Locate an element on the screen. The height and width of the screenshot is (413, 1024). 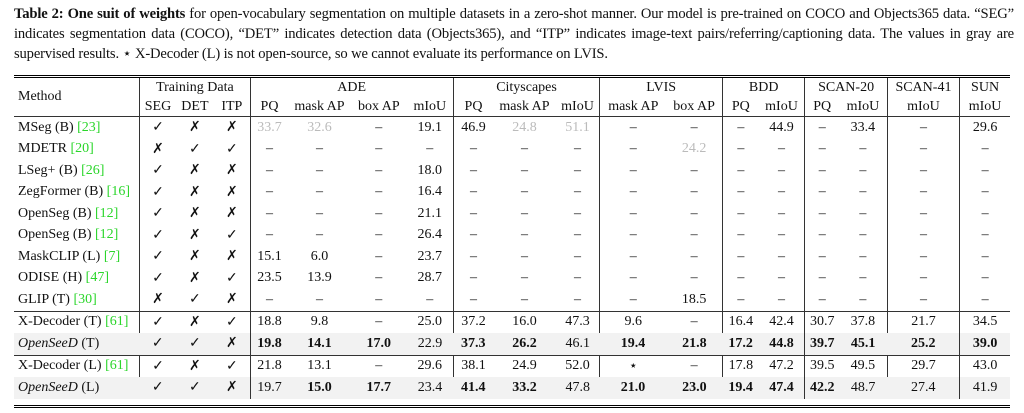
value-scan20-pq: 42.2 is located at coordinates (822, 388).